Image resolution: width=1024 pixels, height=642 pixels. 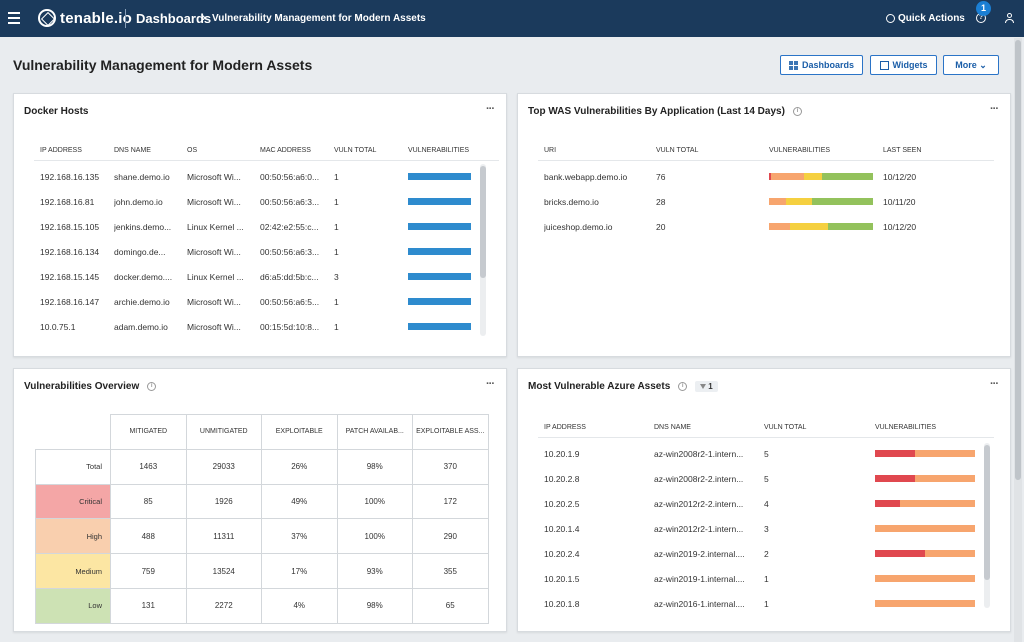 What do you see at coordinates (58, 327) in the screenshot?
I see `table-row-ip: 10.0.75.1` at bounding box center [58, 327].